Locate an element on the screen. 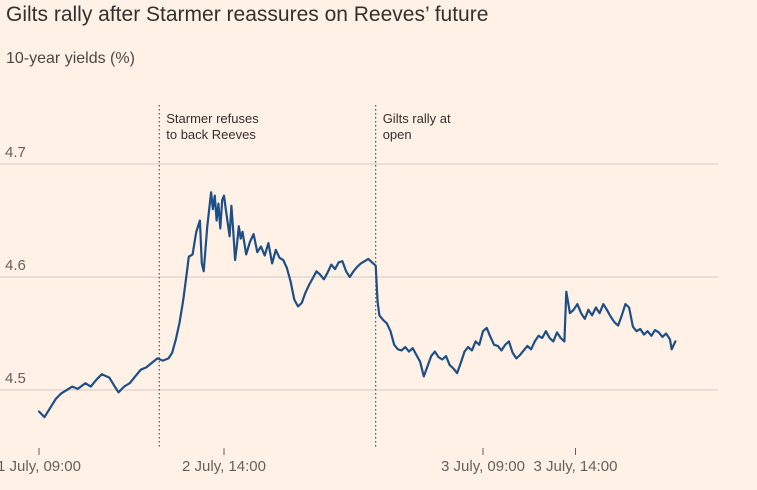  annotation-text: to back Reeves is located at coordinates (211, 134).